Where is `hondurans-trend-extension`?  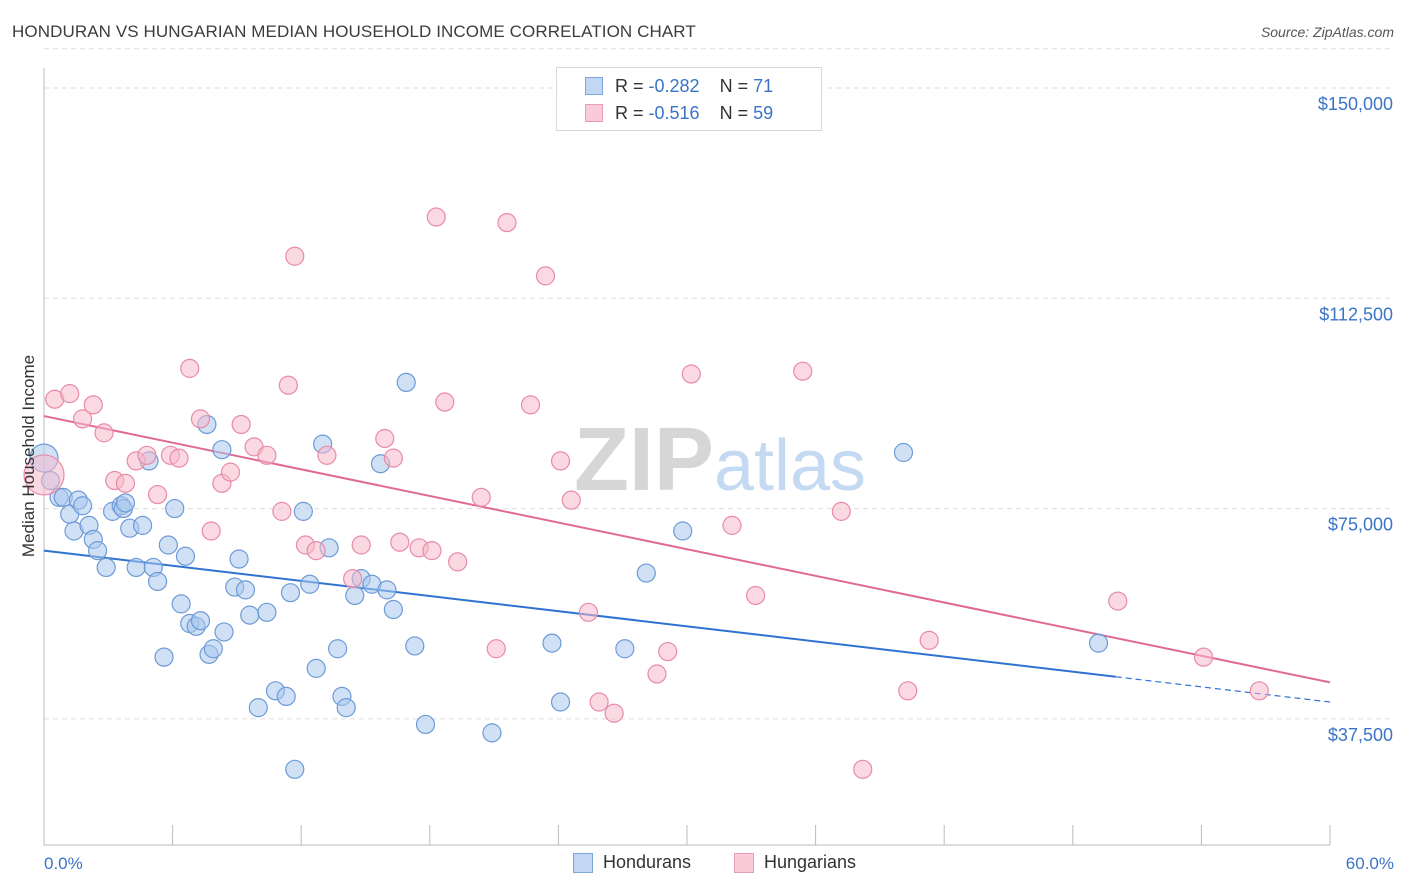
hondurans-trend-extension is located at coordinates (1223, 689).